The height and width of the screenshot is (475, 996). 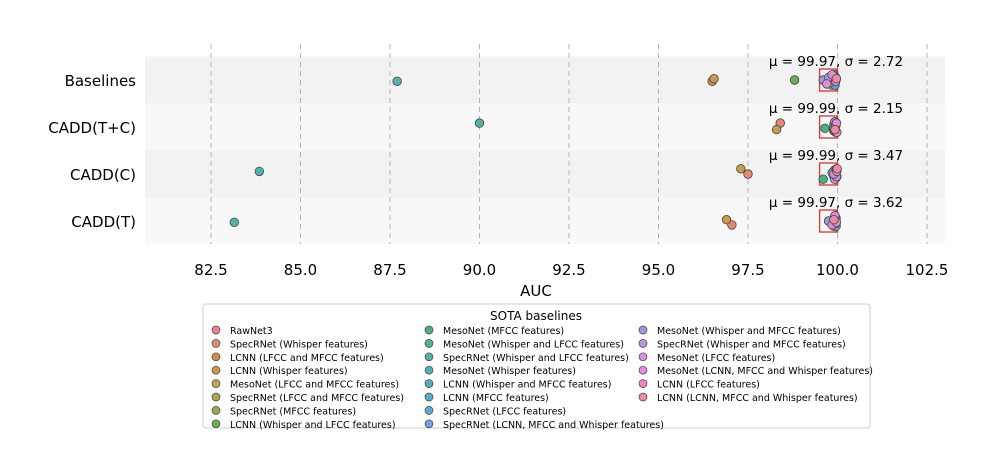 What do you see at coordinates (747, 270) in the screenshot?
I see `x-tick-label: 97.5` at bounding box center [747, 270].